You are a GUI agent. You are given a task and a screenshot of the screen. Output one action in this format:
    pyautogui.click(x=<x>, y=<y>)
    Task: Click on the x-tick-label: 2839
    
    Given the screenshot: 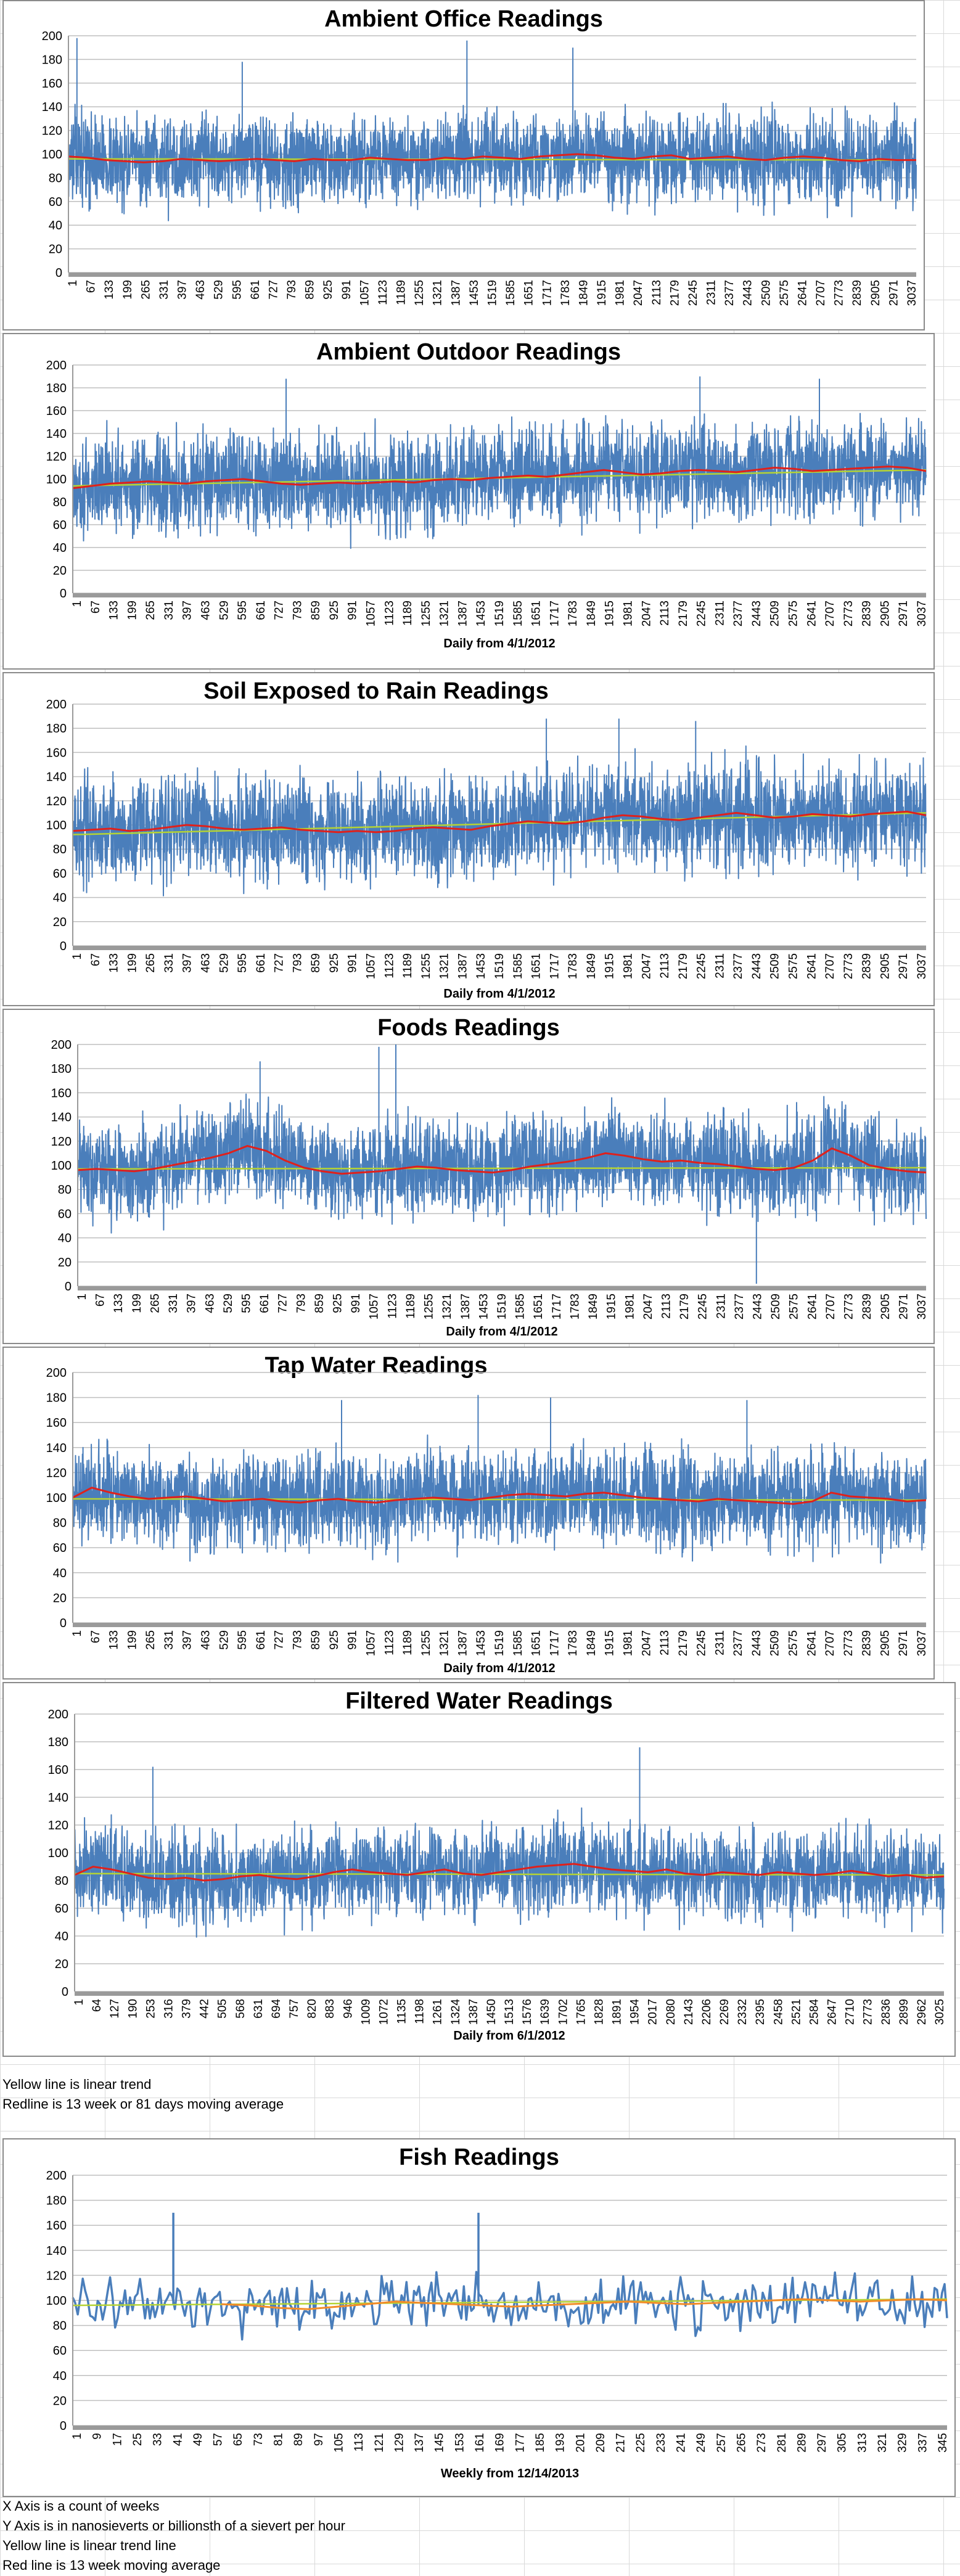 What is the action you would take?
    pyautogui.click(x=867, y=1643)
    